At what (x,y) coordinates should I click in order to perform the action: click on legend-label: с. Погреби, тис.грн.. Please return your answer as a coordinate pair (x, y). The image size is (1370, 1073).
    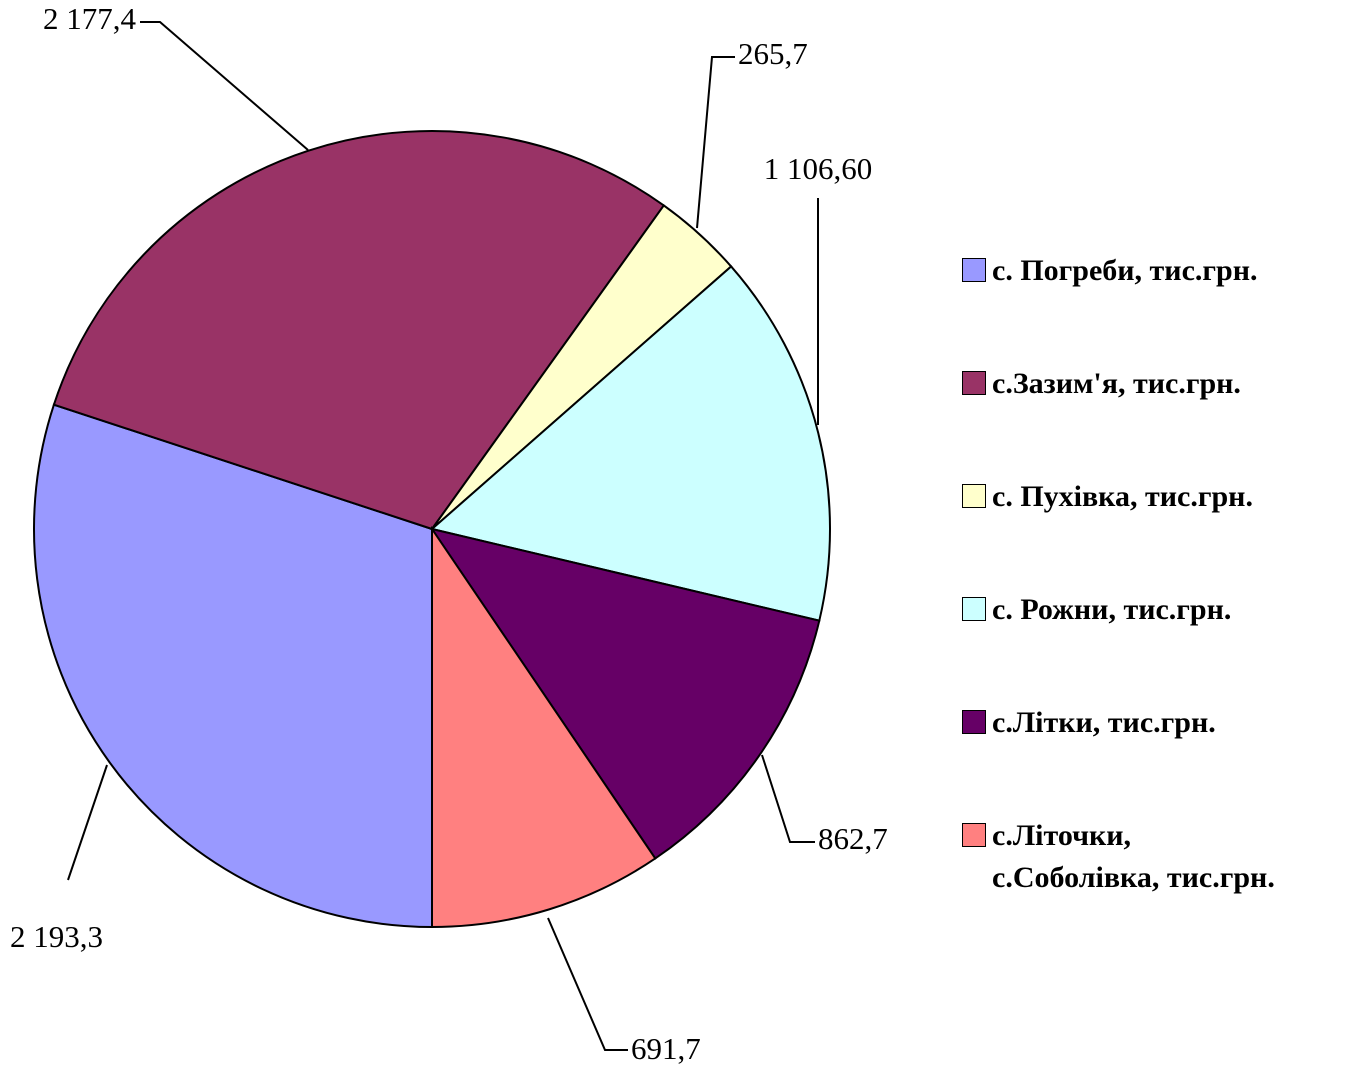
    Looking at the image, I should click on (1125, 270).